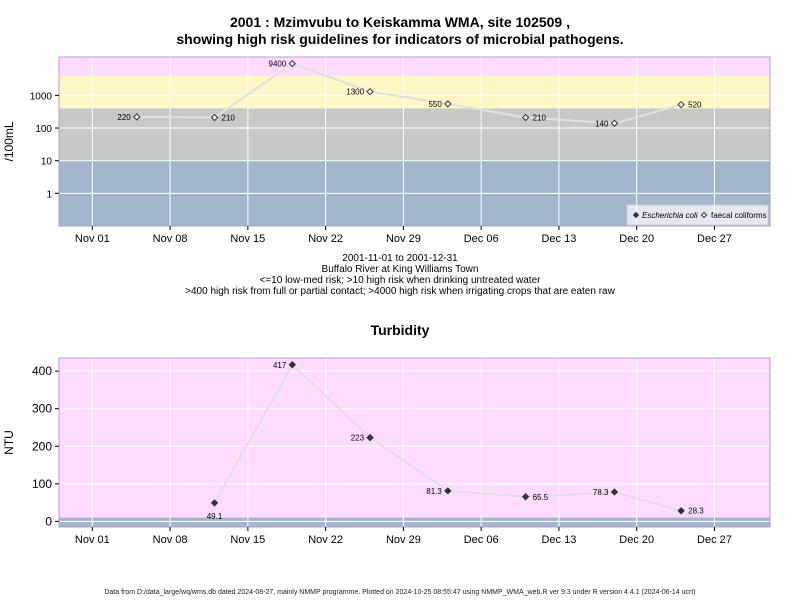  I want to click on data-label: 417, so click(280, 365).